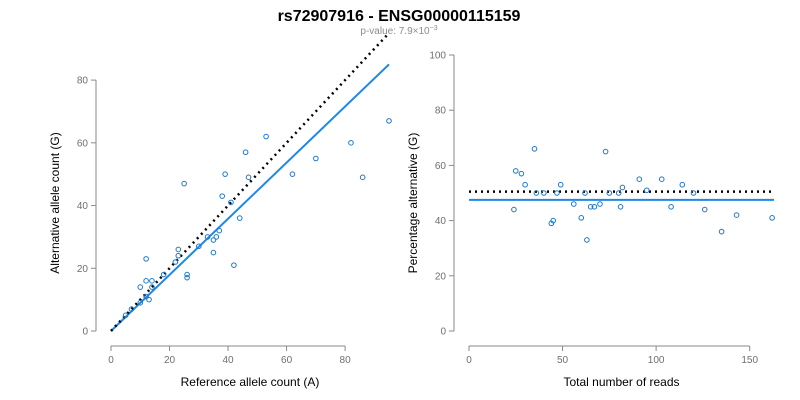 The height and width of the screenshot is (400, 800). Describe the element at coordinates (83, 81) in the screenshot. I see `left-y-tick-label: 80` at that location.